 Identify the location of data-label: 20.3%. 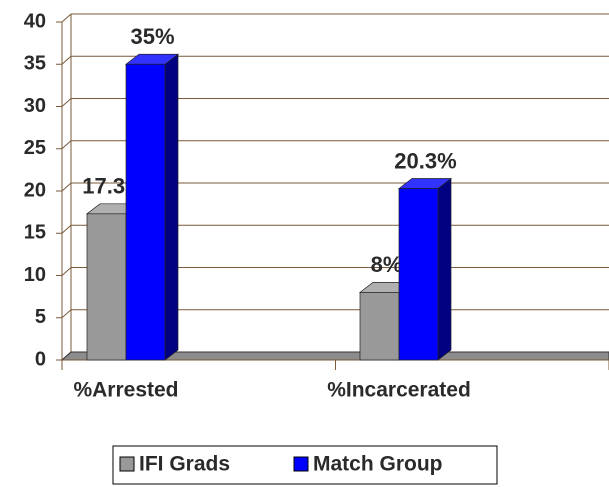
(425, 160).